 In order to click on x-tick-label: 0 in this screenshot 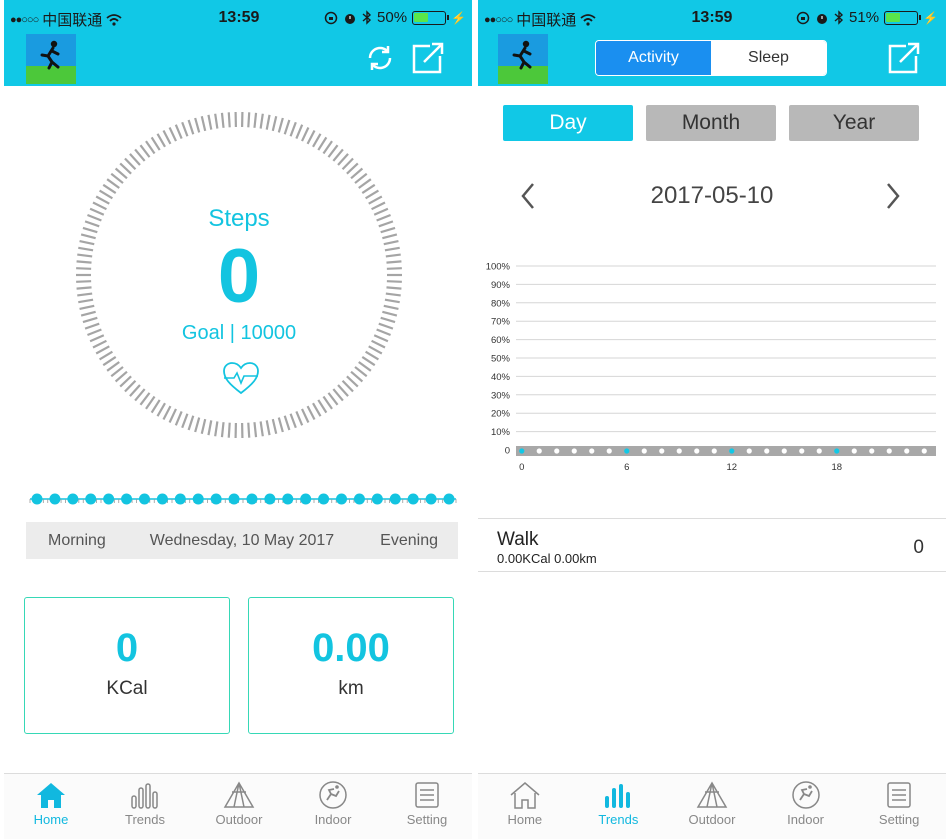, I will do `click(521, 467)`.